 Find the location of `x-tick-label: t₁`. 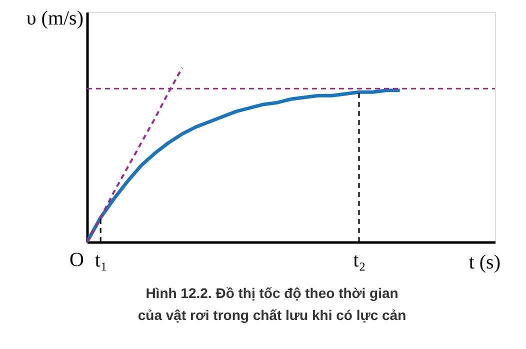

x-tick-label: t₁ is located at coordinates (101, 261).